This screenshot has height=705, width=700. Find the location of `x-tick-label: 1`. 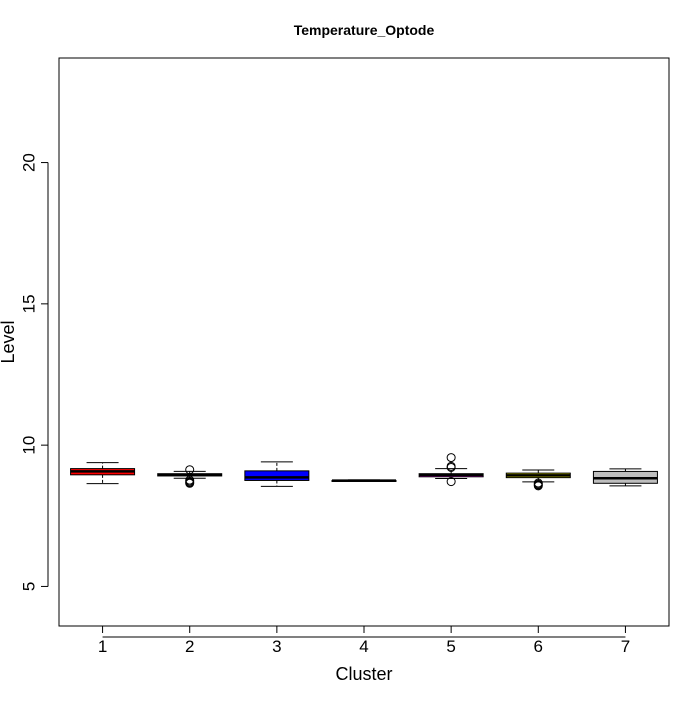

x-tick-label: 1 is located at coordinates (102, 646).